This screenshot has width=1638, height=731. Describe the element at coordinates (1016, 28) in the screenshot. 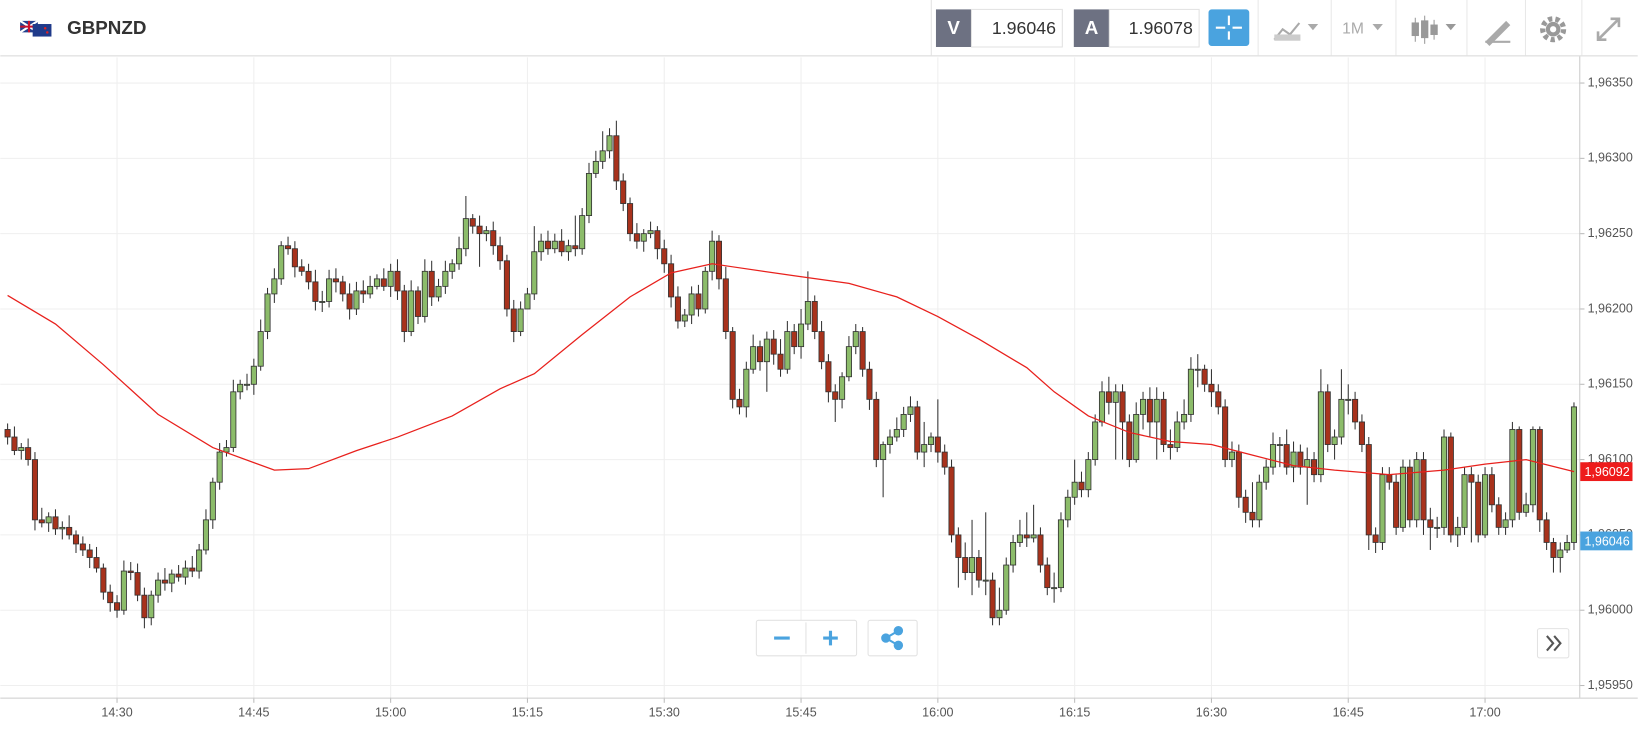

I see `bid-box` at that location.